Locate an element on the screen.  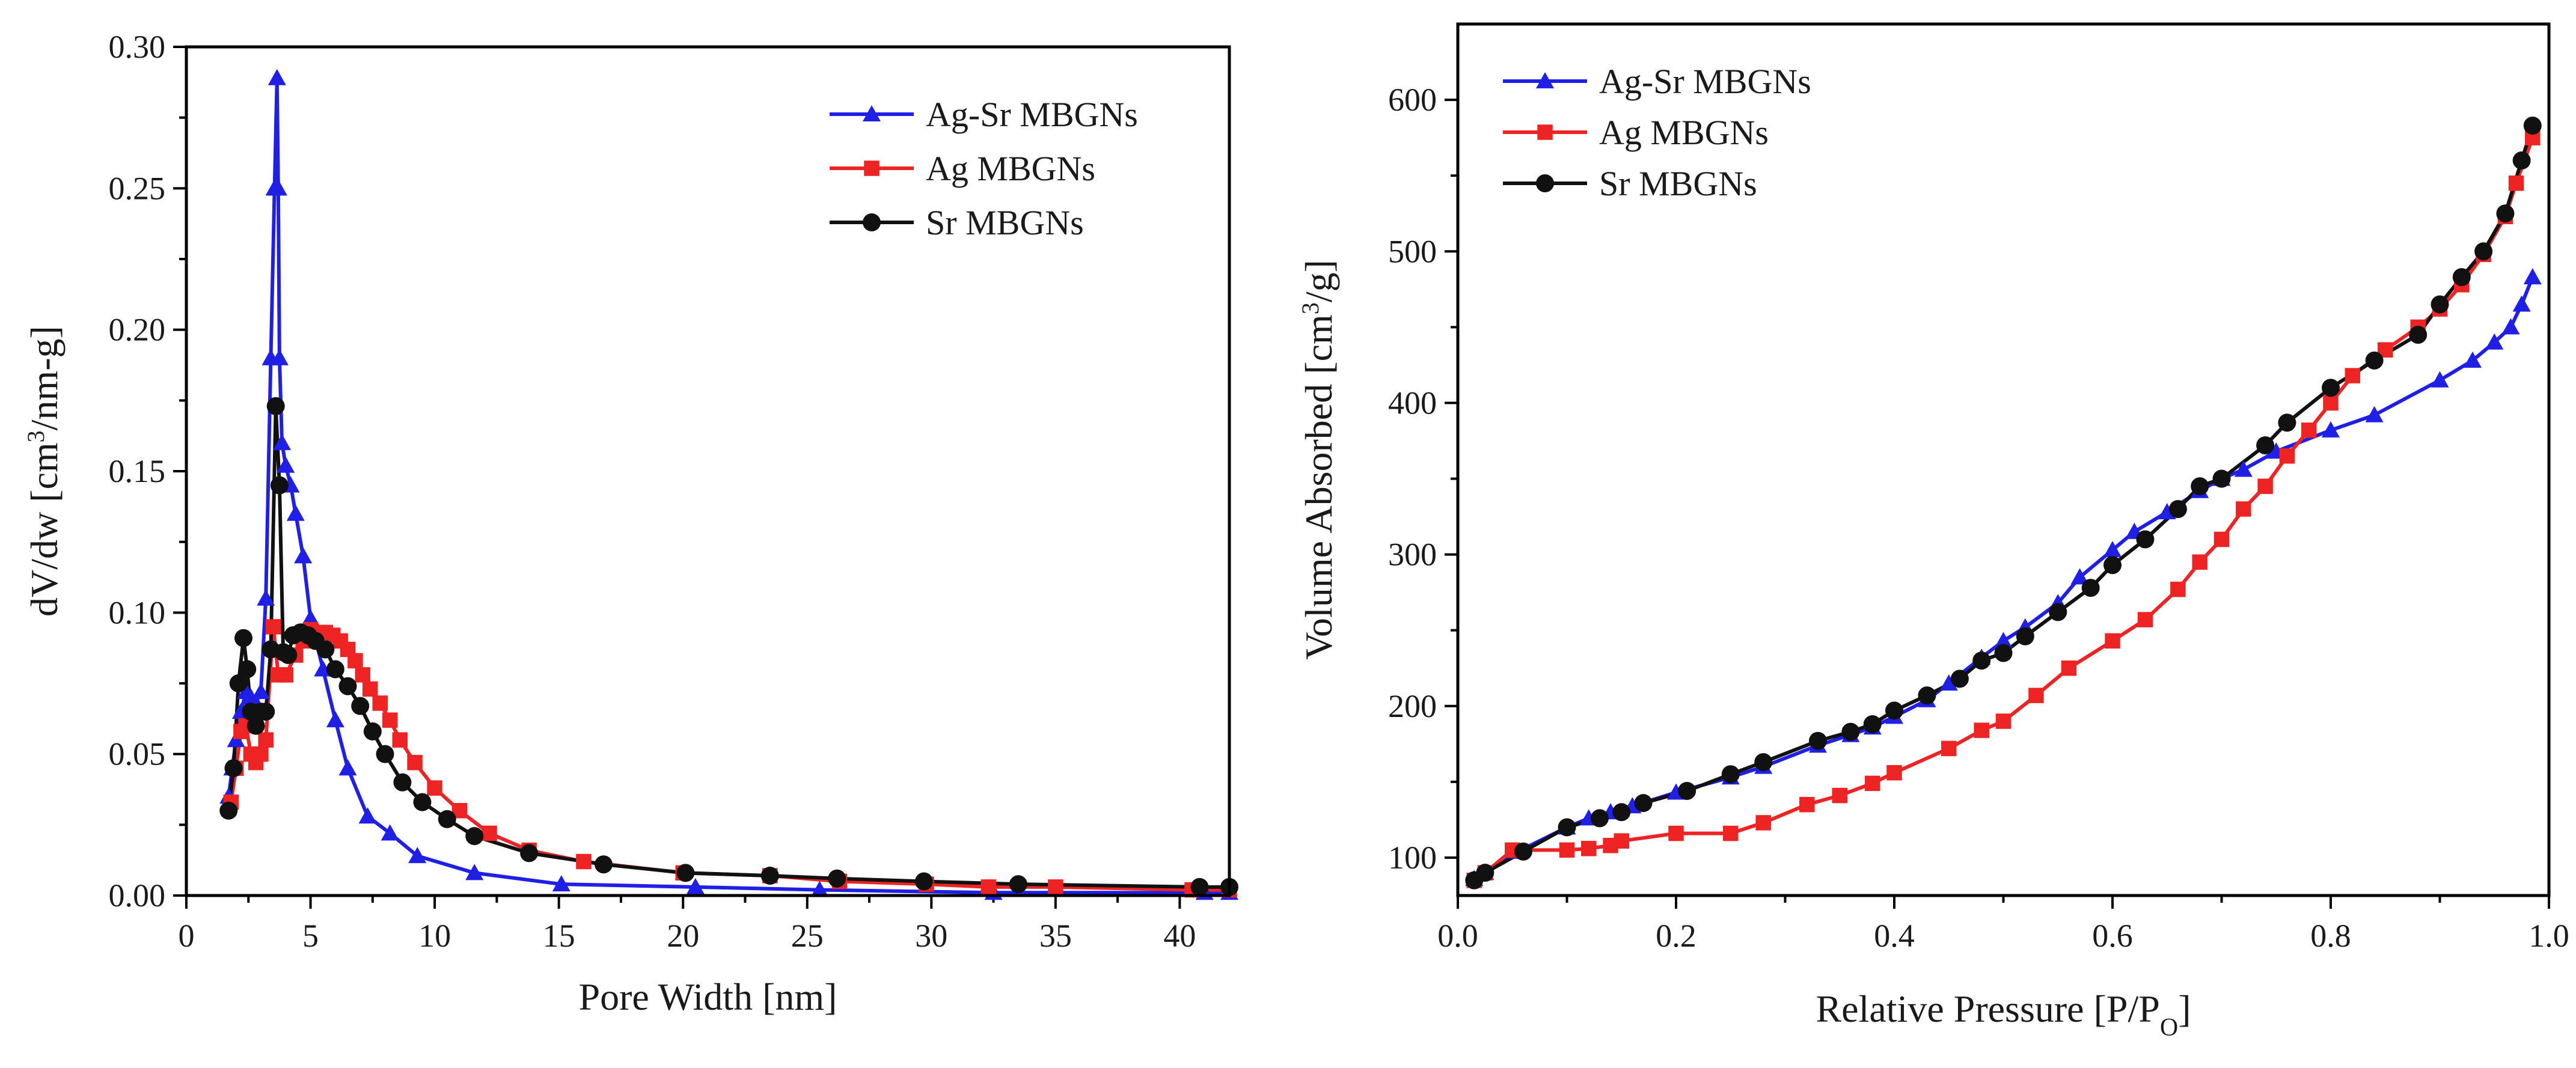
chart1-y-axis-label-sup: 3 is located at coordinates (1310, 308).